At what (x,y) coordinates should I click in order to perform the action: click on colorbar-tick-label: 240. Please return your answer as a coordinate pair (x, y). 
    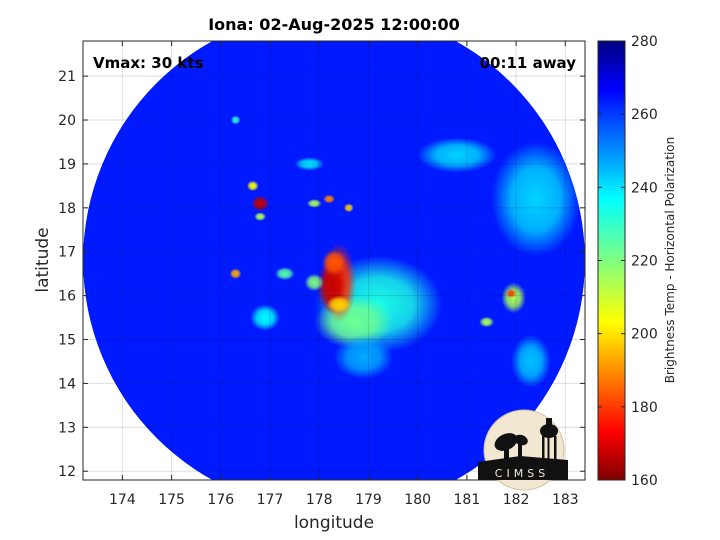
    Looking at the image, I should click on (644, 188).